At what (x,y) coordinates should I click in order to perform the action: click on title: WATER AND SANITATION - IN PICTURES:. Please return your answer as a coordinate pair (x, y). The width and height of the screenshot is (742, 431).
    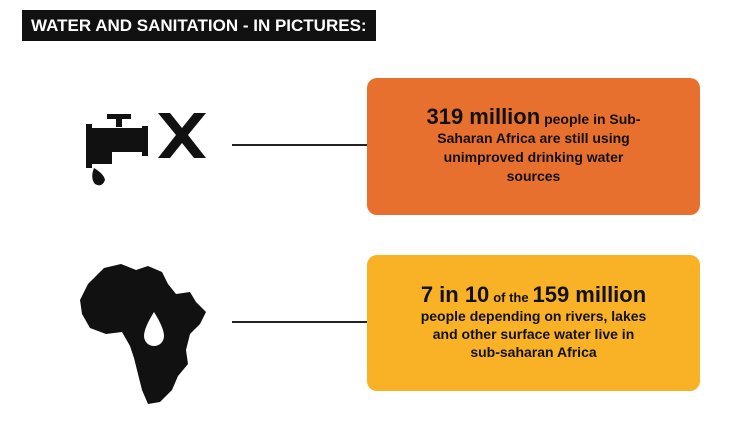
    Looking at the image, I should click on (199, 25).